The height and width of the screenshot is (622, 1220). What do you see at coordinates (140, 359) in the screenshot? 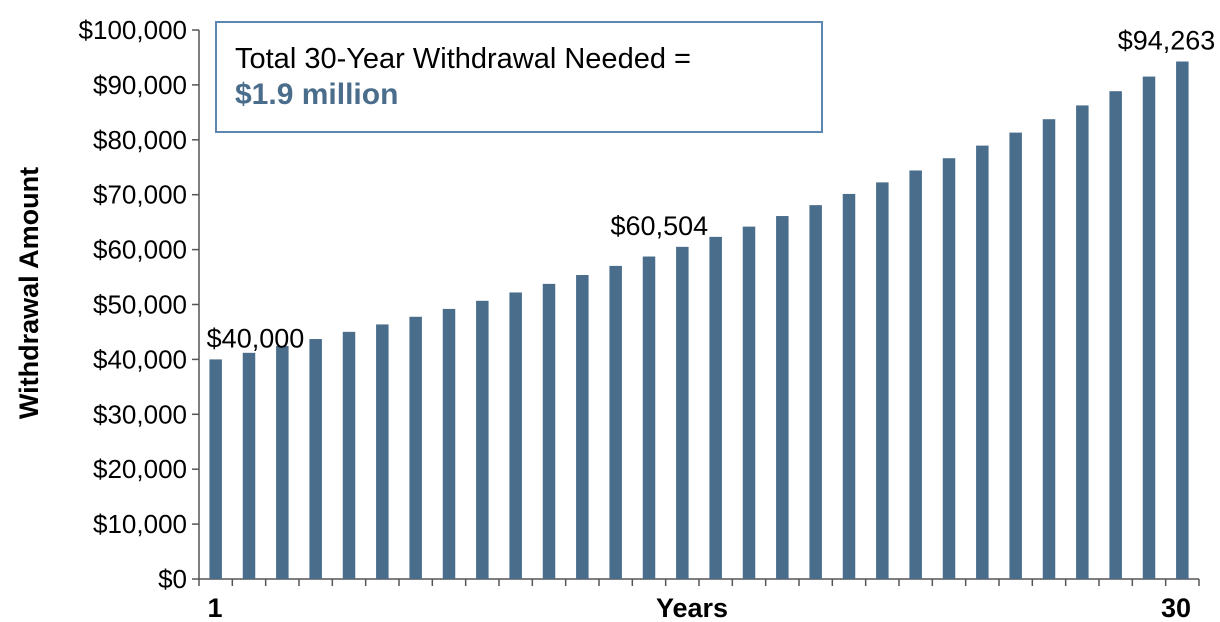
I see `y-tick-label: $40,000` at bounding box center [140, 359].